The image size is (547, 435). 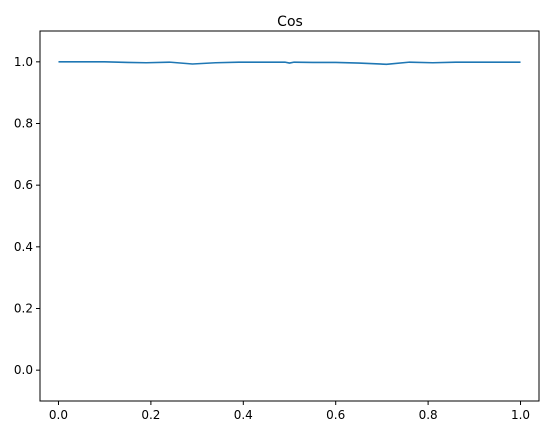 What do you see at coordinates (428, 415) in the screenshot?
I see `x-tick-label: 0.8` at bounding box center [428, 415].